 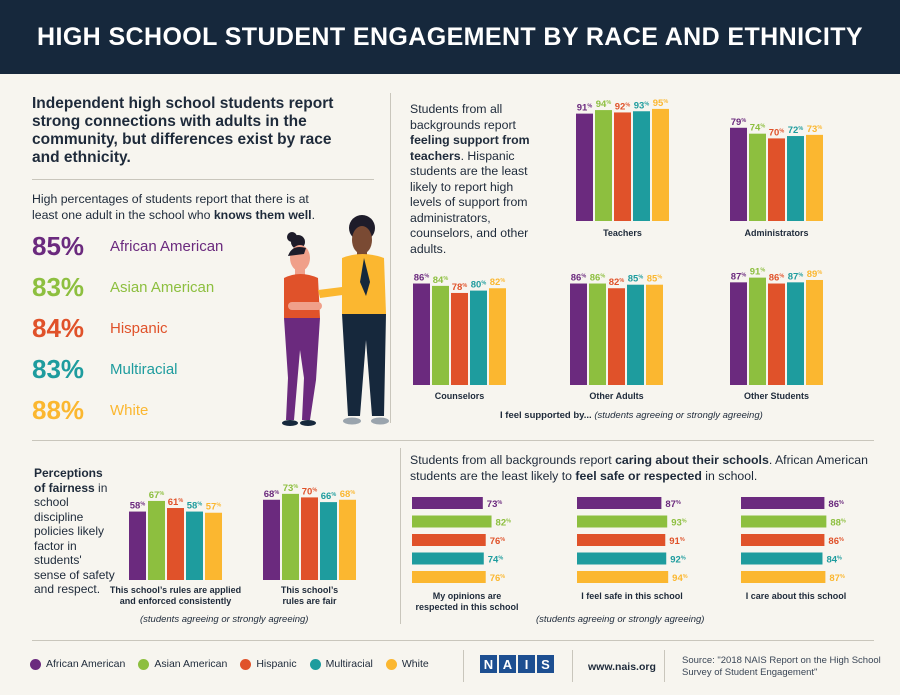 I want to click on legend-label: Hispanic, so click(x=276, y=664).